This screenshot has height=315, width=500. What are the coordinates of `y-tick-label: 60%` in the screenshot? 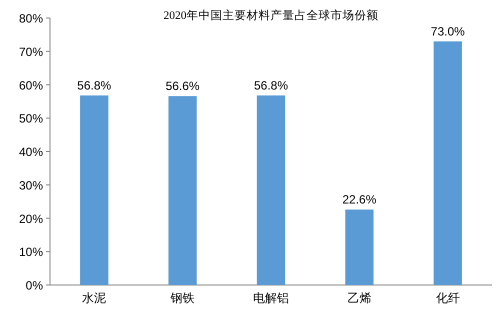 It's located at (31, 85).